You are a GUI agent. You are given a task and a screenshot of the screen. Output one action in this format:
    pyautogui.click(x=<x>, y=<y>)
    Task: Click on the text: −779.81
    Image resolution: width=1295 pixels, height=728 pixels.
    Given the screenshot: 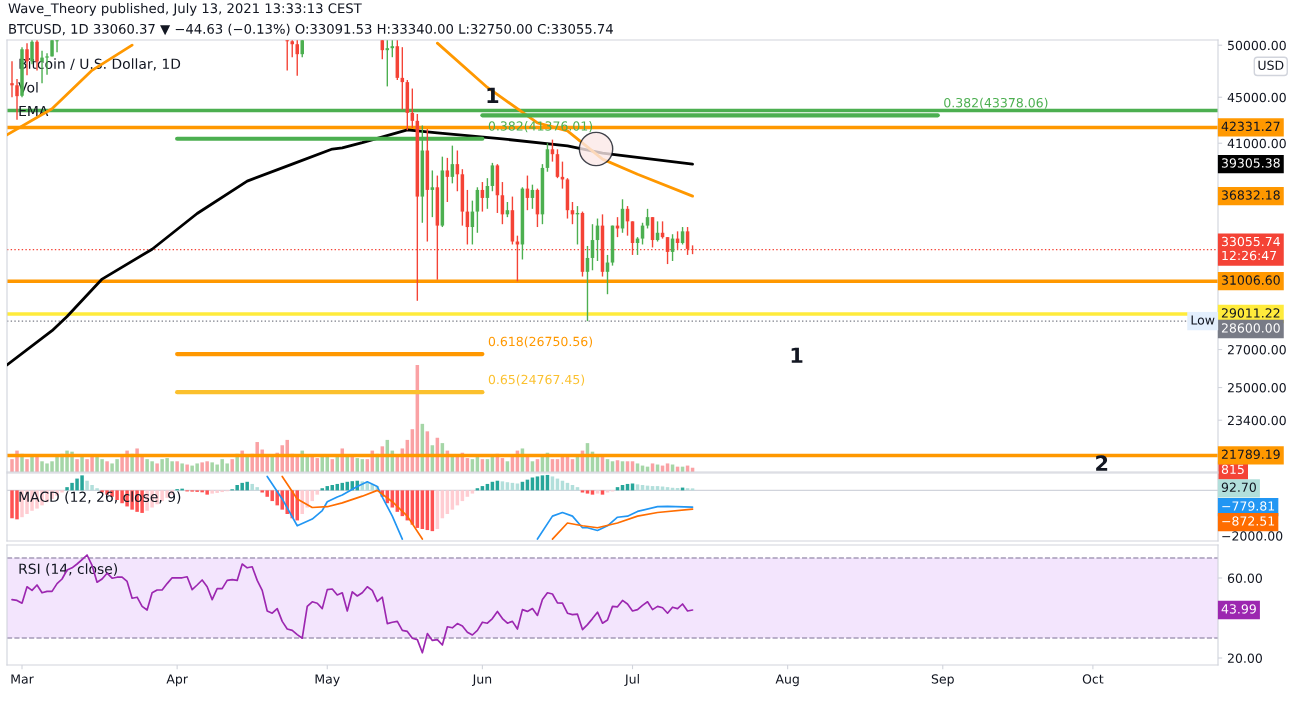 What is the action you would take?
    pyautogui.click(x=1248, y=506)
    